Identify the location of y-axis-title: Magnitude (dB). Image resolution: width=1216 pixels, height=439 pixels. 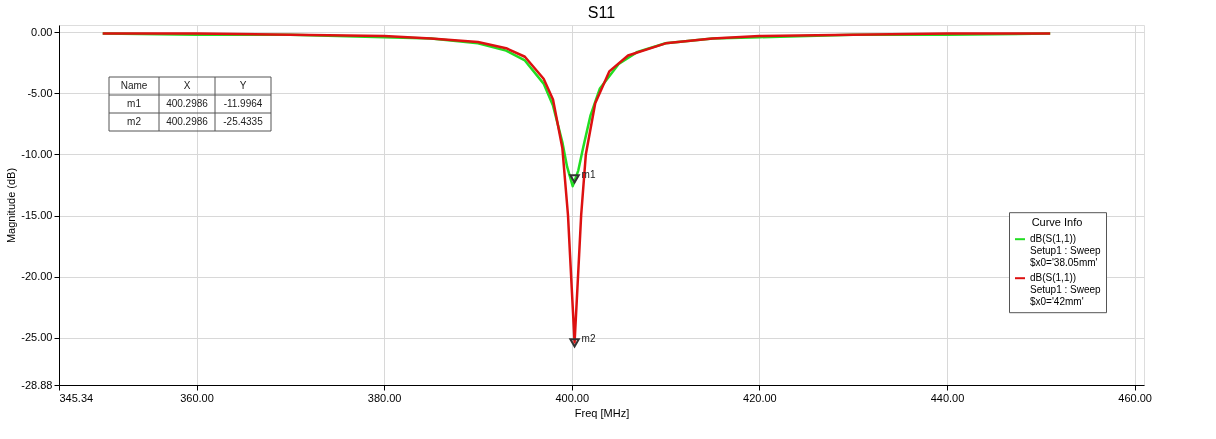
(11, 205).